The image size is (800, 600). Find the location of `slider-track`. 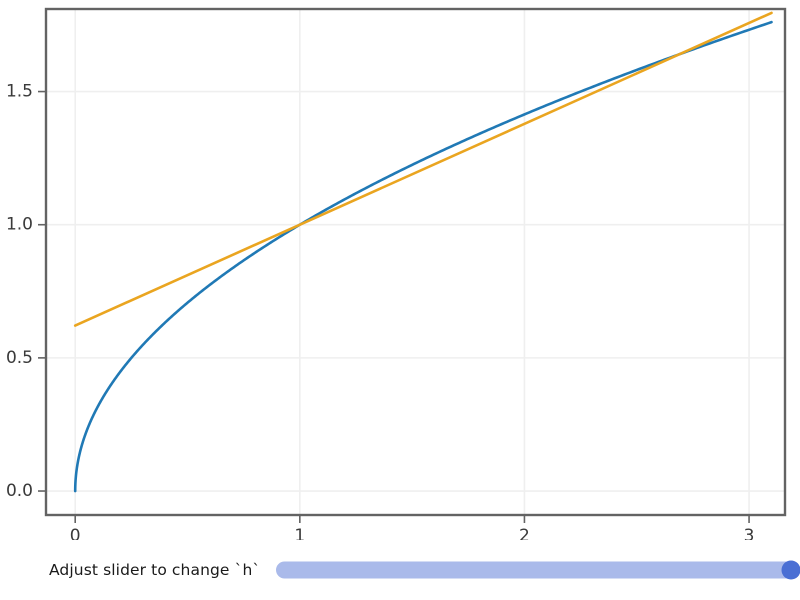

slider-track is located at coordinates (538, 570).